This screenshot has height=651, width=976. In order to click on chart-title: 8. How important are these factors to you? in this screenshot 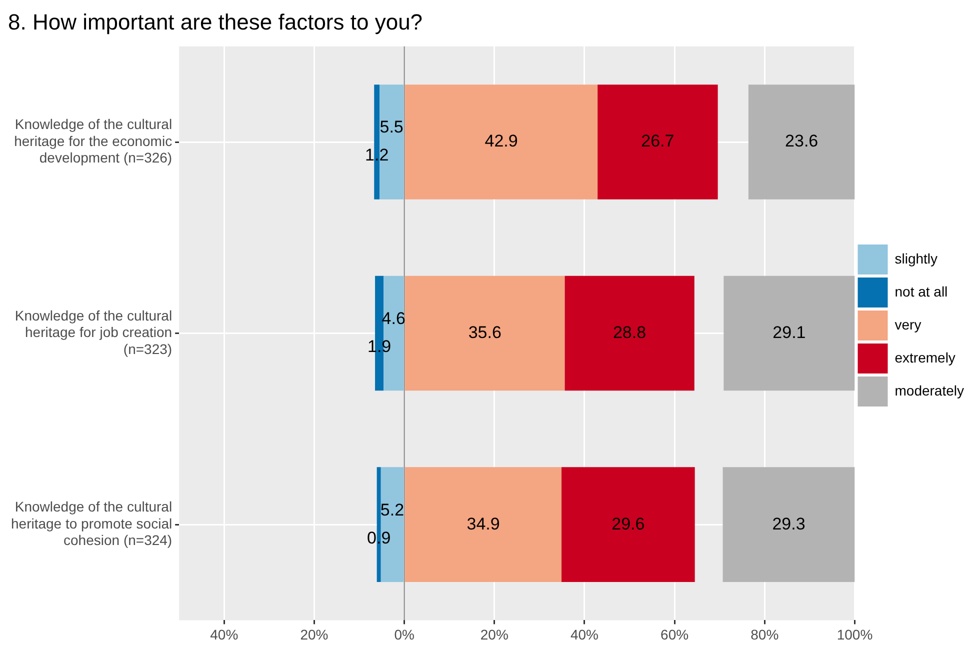, I will do `click(215, 21)`.